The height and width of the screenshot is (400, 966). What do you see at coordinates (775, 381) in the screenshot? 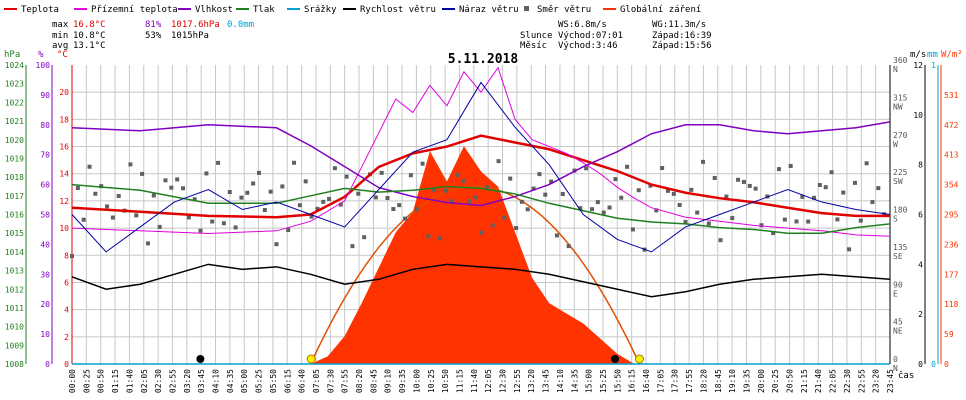
I see `x-tick-label: 20:25` at bounding box center [775, 381].